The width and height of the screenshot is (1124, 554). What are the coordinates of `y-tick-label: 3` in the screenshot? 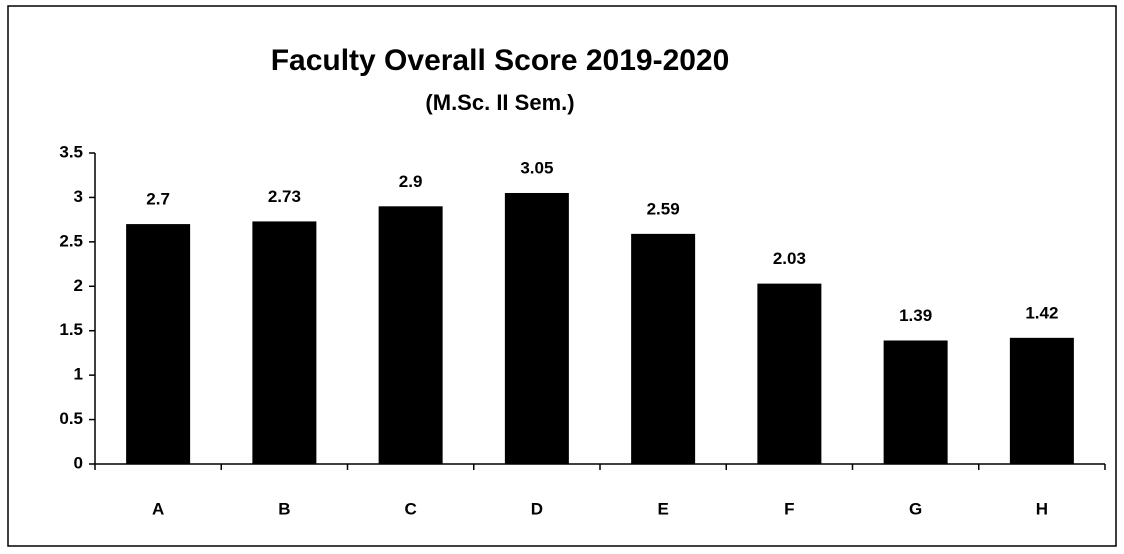 It's located at (78, 196).